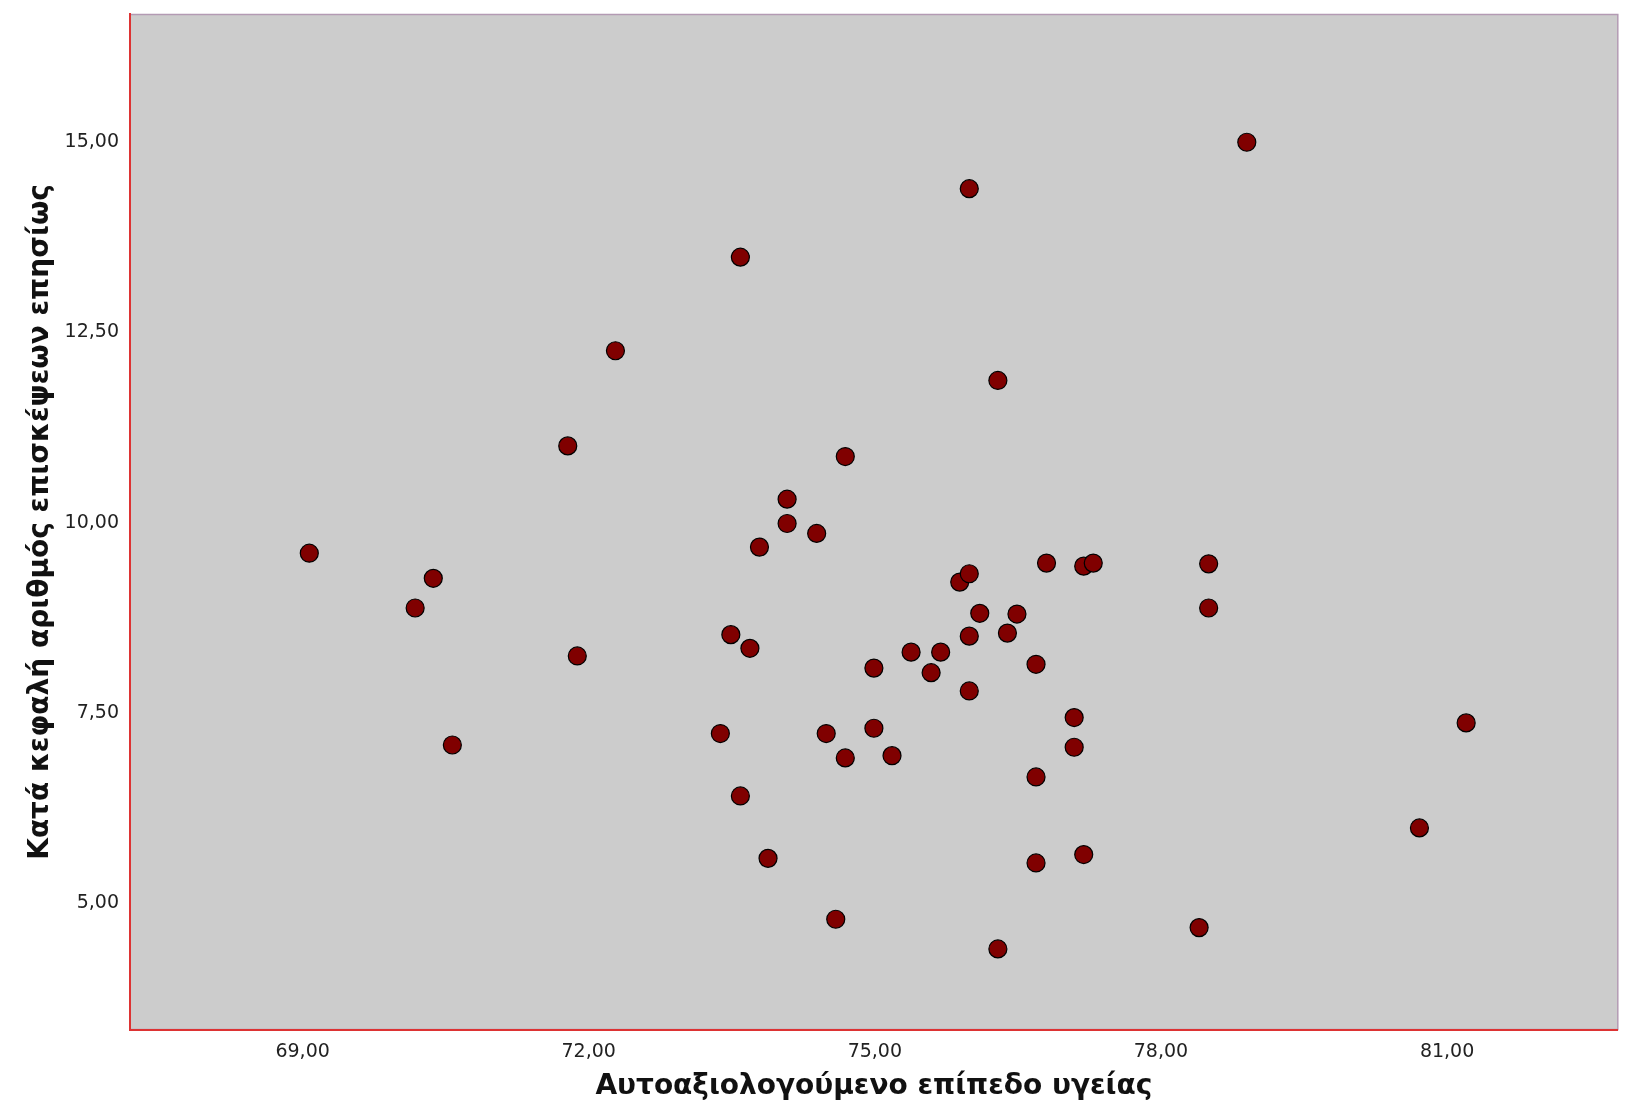  What do you see at coordinates (97, 710) in the screenshot?
I see `y-tick-label: 7,50` at bounding box center [97, 710].